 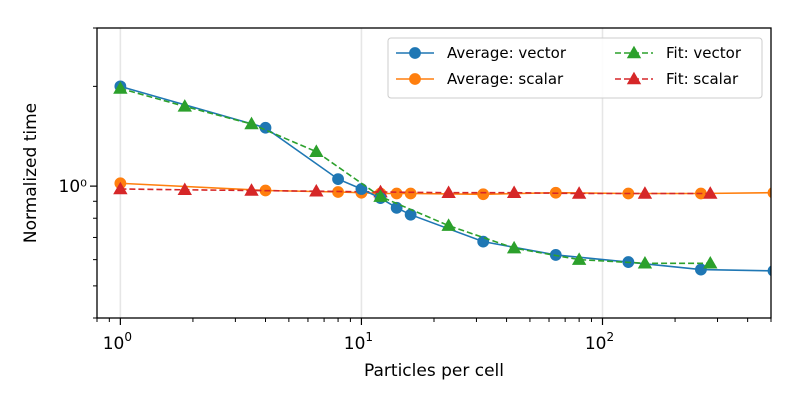 What do you see at coordinates (611, 337) in the screenshot?
I see `x-tick-label-exponent: 2` at bounding box center [611, 337].